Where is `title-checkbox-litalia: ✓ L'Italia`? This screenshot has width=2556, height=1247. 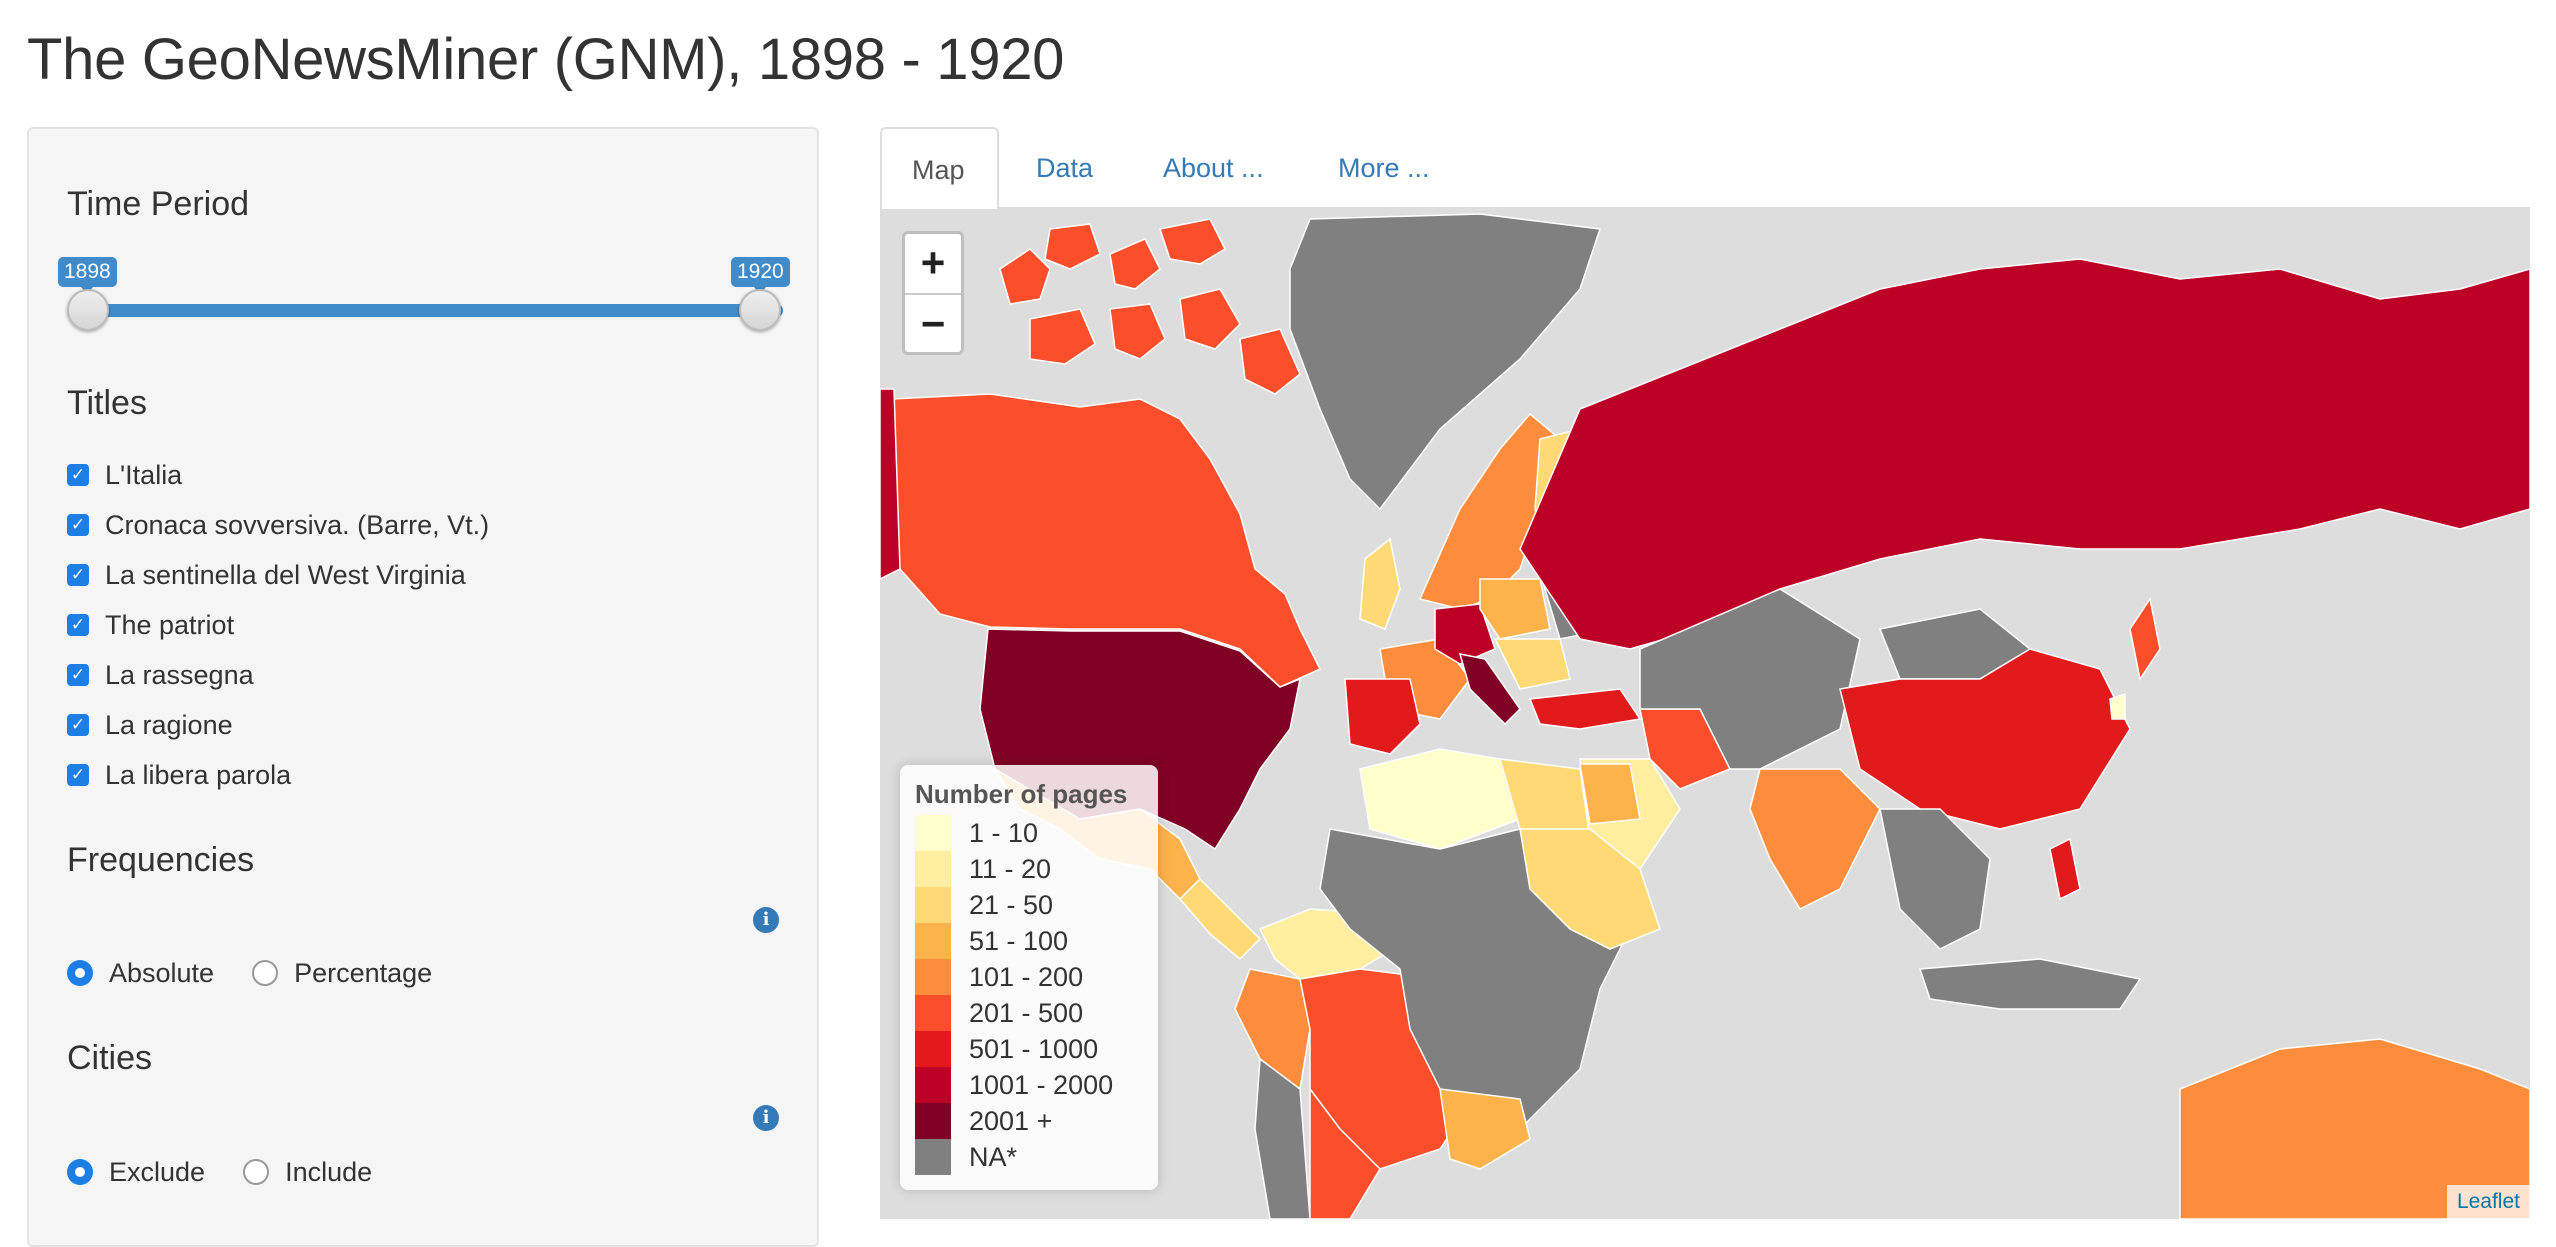
title-checkbox-litalia: ✓ L'Italia is located at coordinates (124, 475).